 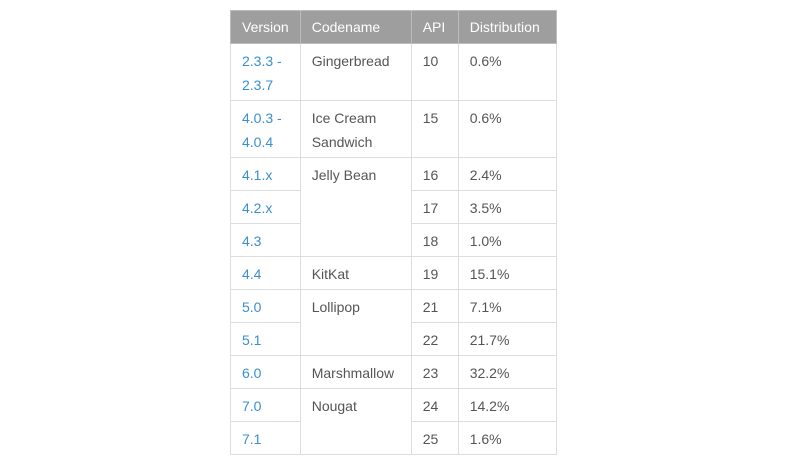 I want to click on version-cell: 6.0, so click(x=265, y=372).